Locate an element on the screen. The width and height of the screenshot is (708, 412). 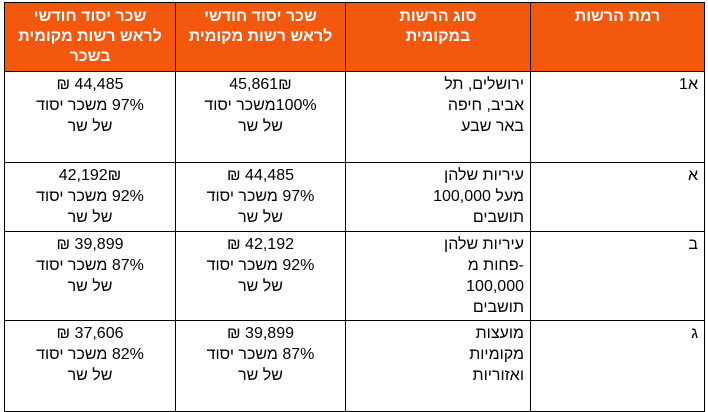
type-line: אביב, חיפה is located at coordinates (485, 105).